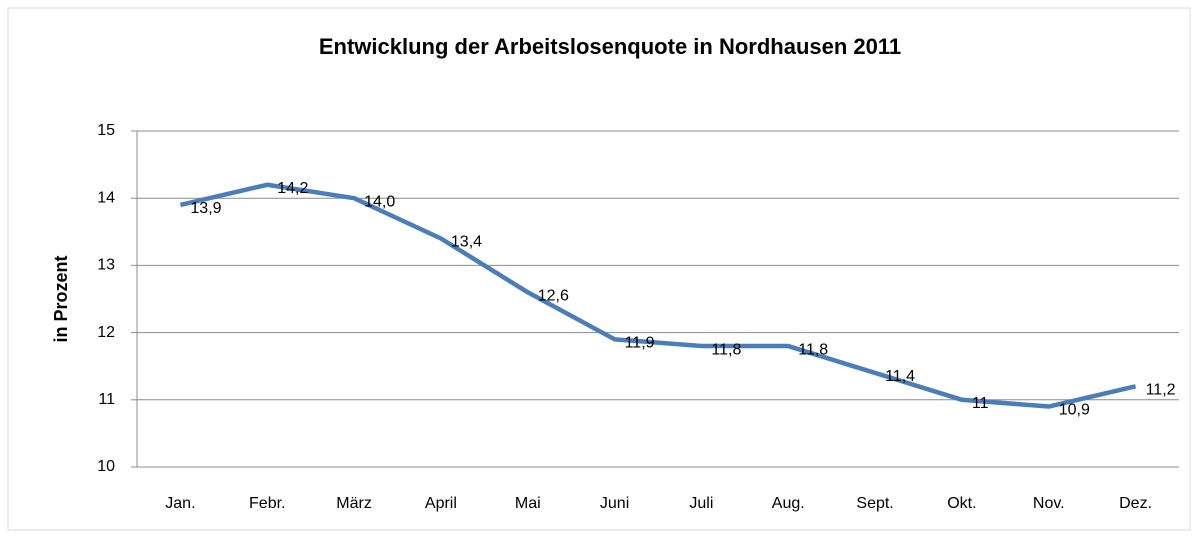 Image resolution: width=1199 pixels, height=537 pixels. I want to click on y-tick-label: 10, so click(106, 466).